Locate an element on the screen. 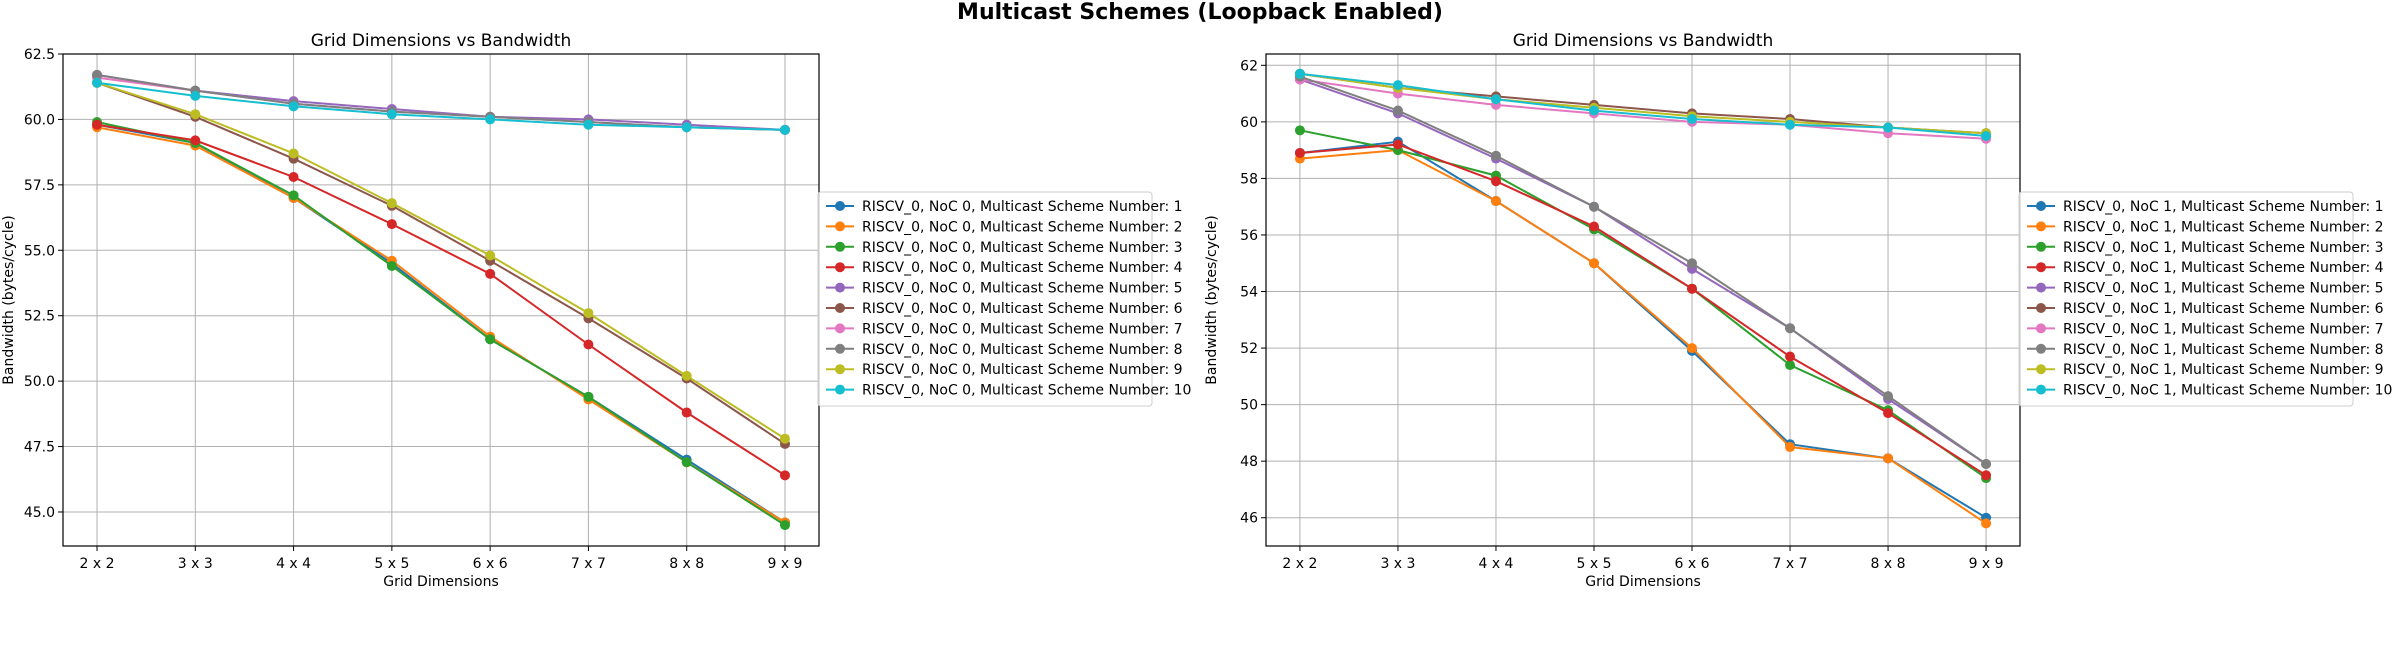 The width and height of the screenshot is (2400, 657). y-tick-label: 62.5 is located at coordinates (39, 55).